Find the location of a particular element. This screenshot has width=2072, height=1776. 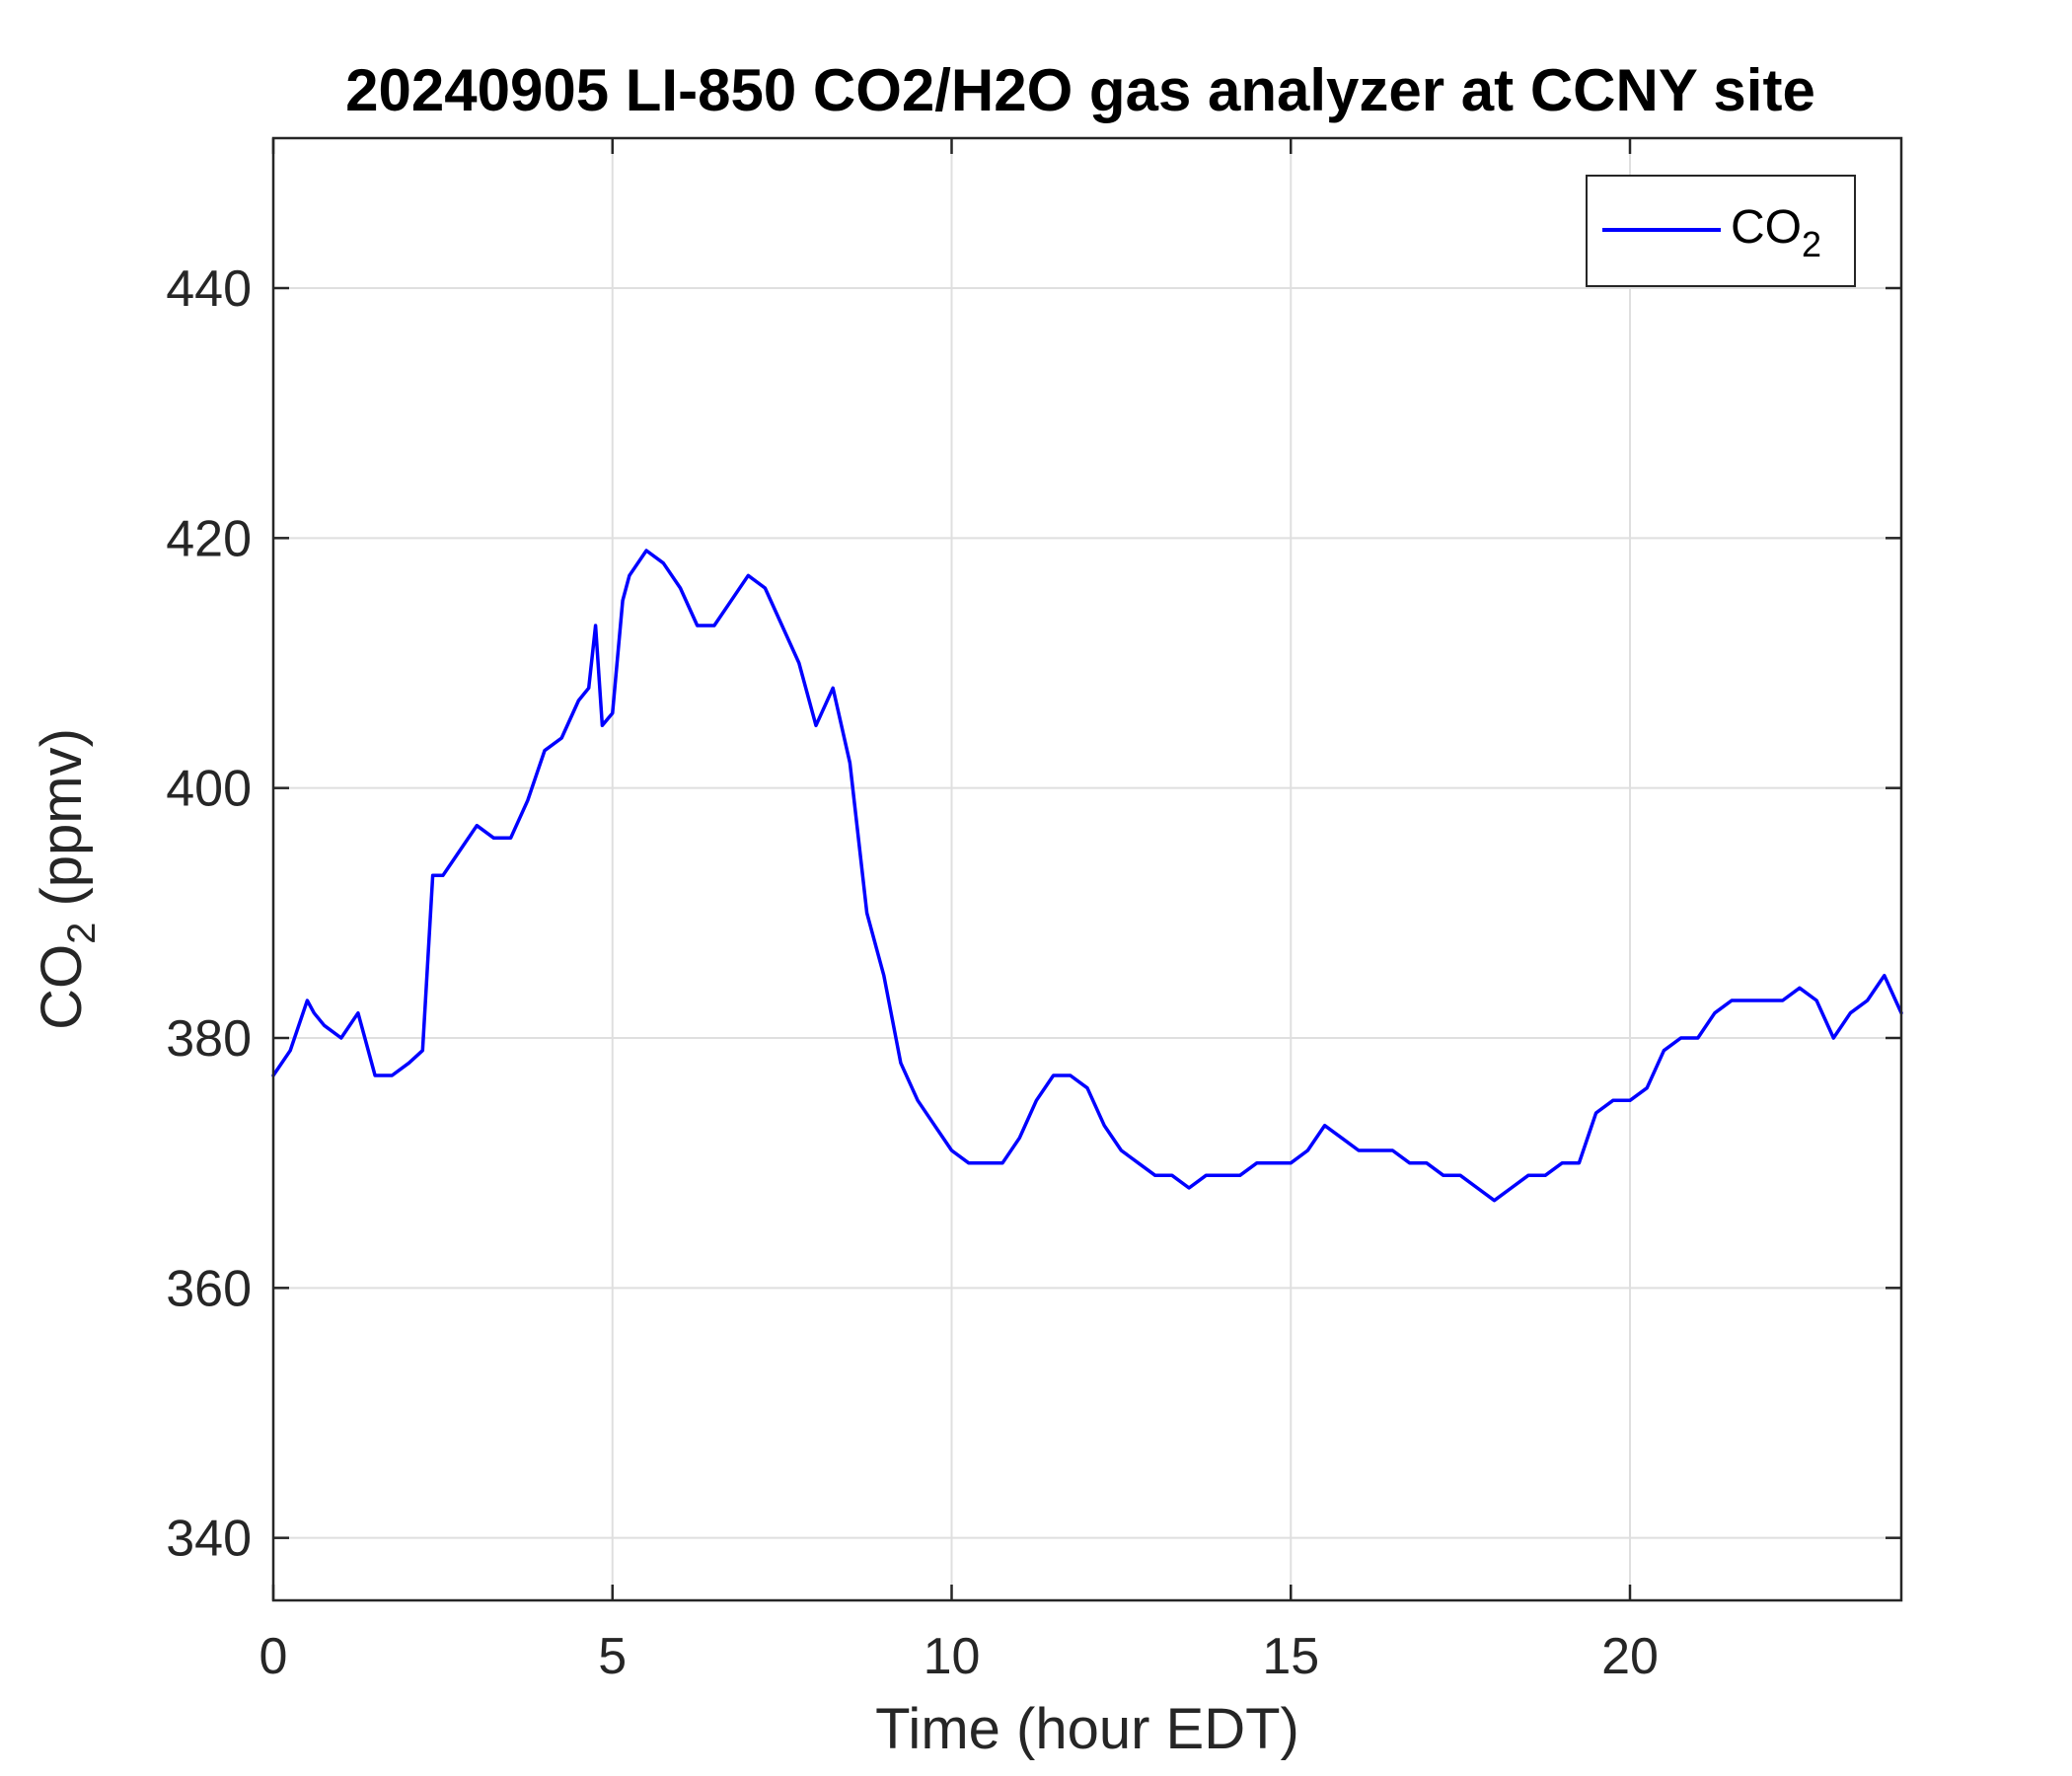

x-tick-label: 10 is located at coordinates (953, 1657).